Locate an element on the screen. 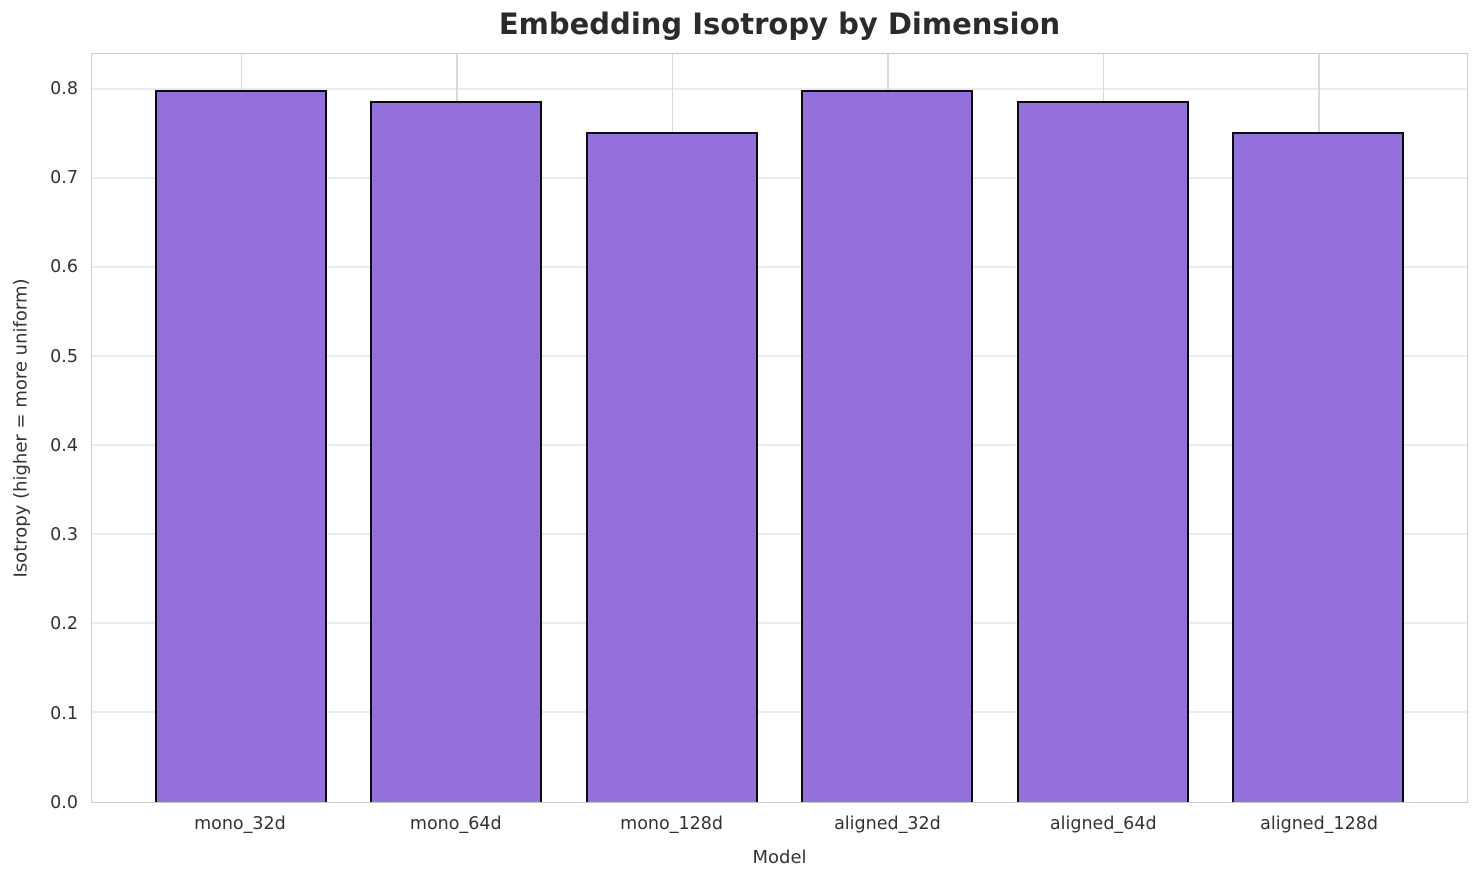  bar-aligned_64d is located at coordinates (1102, 451).